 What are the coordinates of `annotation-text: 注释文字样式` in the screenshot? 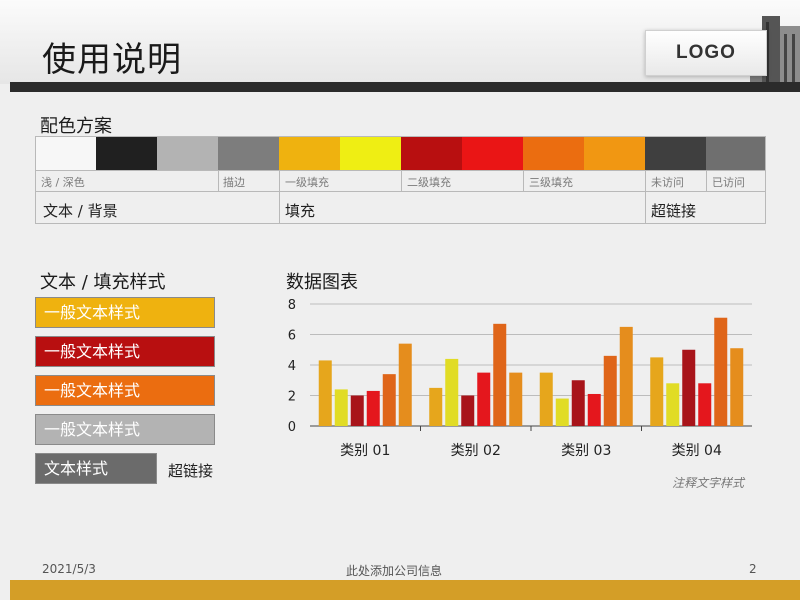 It's located at (708, 483).